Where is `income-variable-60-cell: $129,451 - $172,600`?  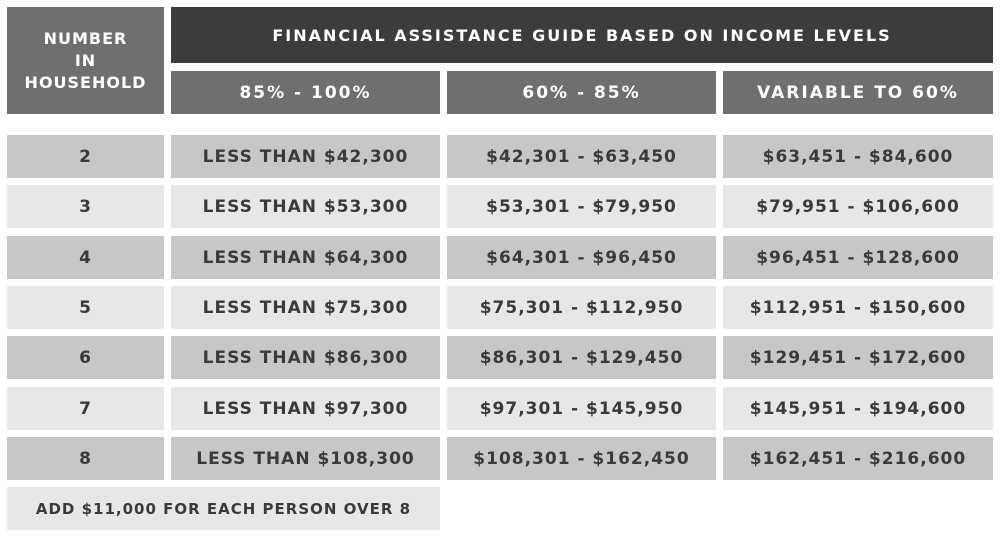 income-variable-60-cell: $129,451 - $172,600 is located at coordinates (858, 357).